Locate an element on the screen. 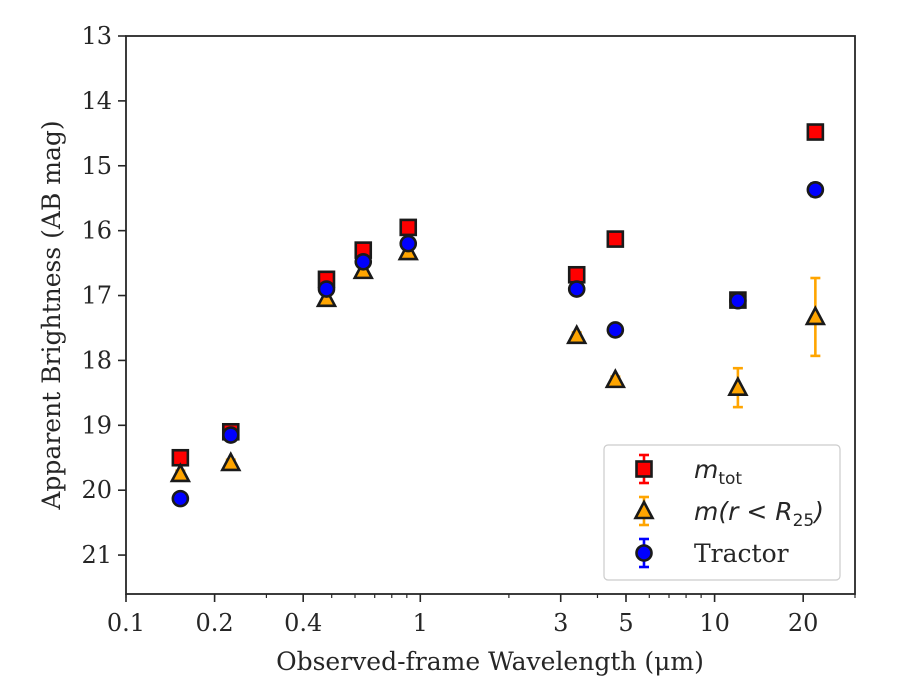 This screenshot has width=900, height=700. x-tick-label: 3 is located at coordinates (560, 623).